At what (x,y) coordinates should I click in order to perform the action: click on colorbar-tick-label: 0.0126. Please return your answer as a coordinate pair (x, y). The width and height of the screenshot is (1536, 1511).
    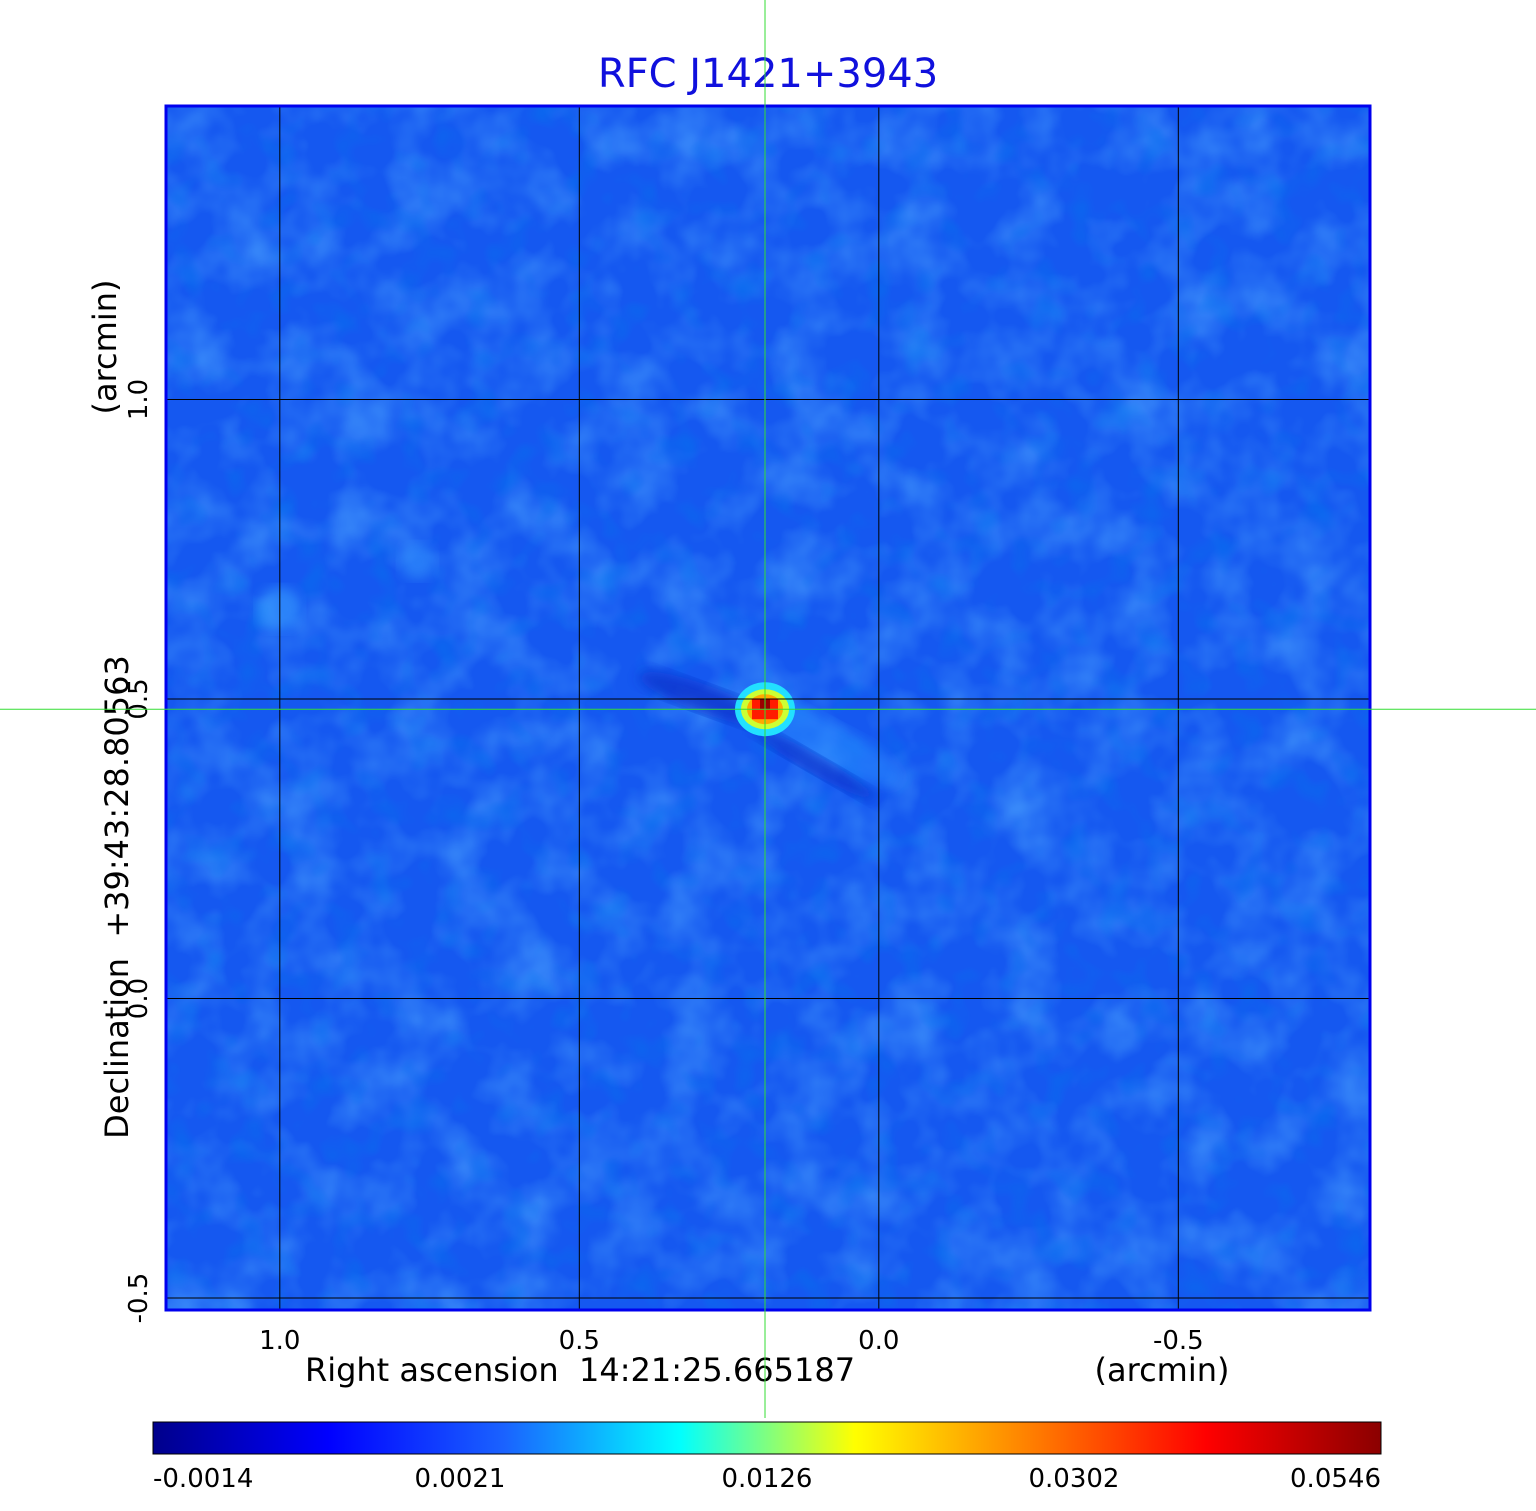
    Looking at the image, I should click on (767, 1479).